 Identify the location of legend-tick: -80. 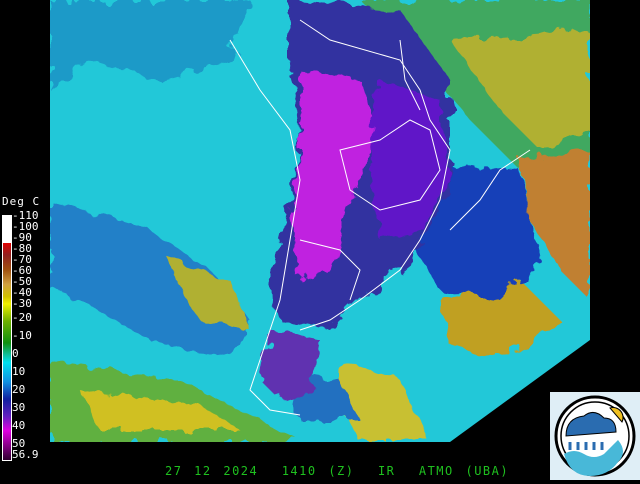
(22, 248).